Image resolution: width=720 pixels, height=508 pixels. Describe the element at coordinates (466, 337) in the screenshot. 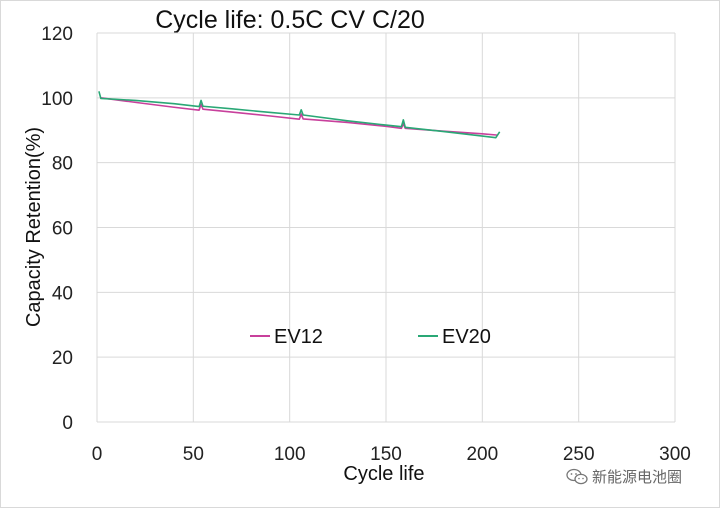

I see `legend-label-ev20: EV20` at that location.